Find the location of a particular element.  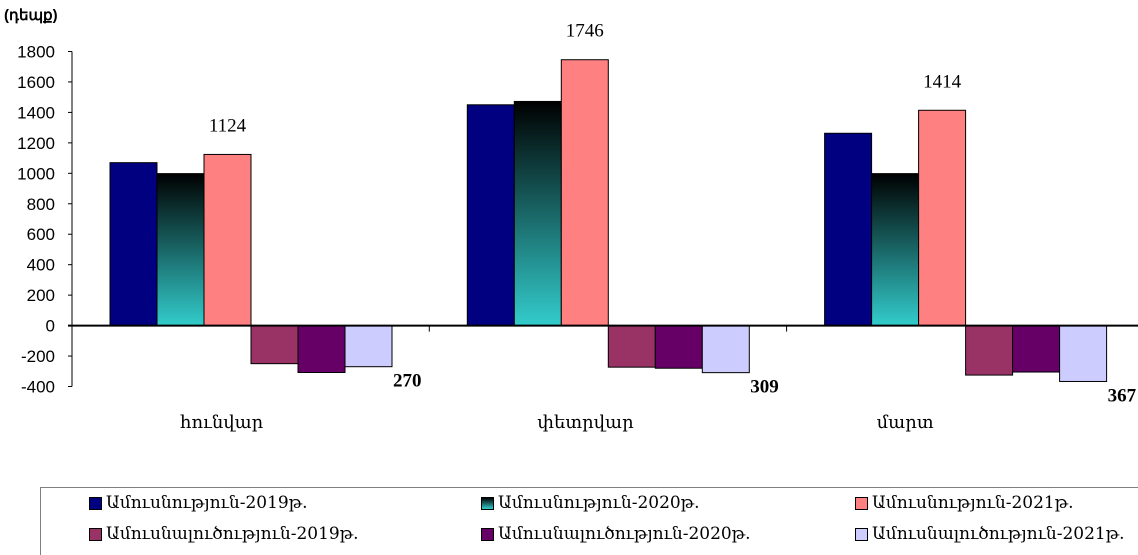

legend-item: Ամուսնություն-2019թ. is located at coordinates (198, 503).